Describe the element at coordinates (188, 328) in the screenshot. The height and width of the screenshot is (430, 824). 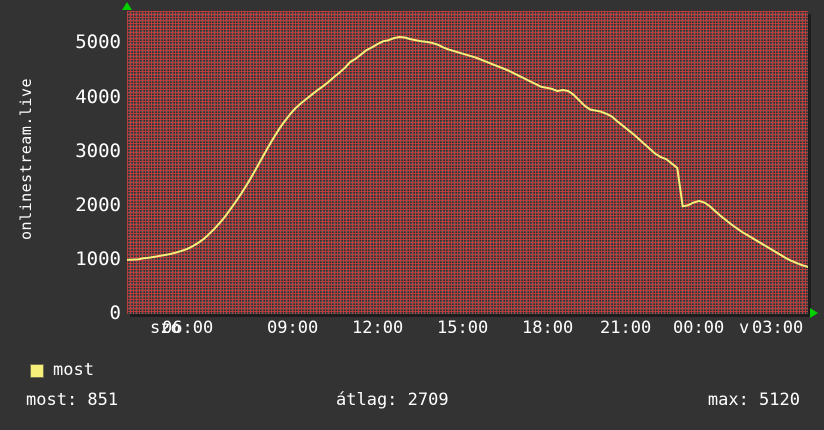
I see `x-tick-1: 06:00` at that location.